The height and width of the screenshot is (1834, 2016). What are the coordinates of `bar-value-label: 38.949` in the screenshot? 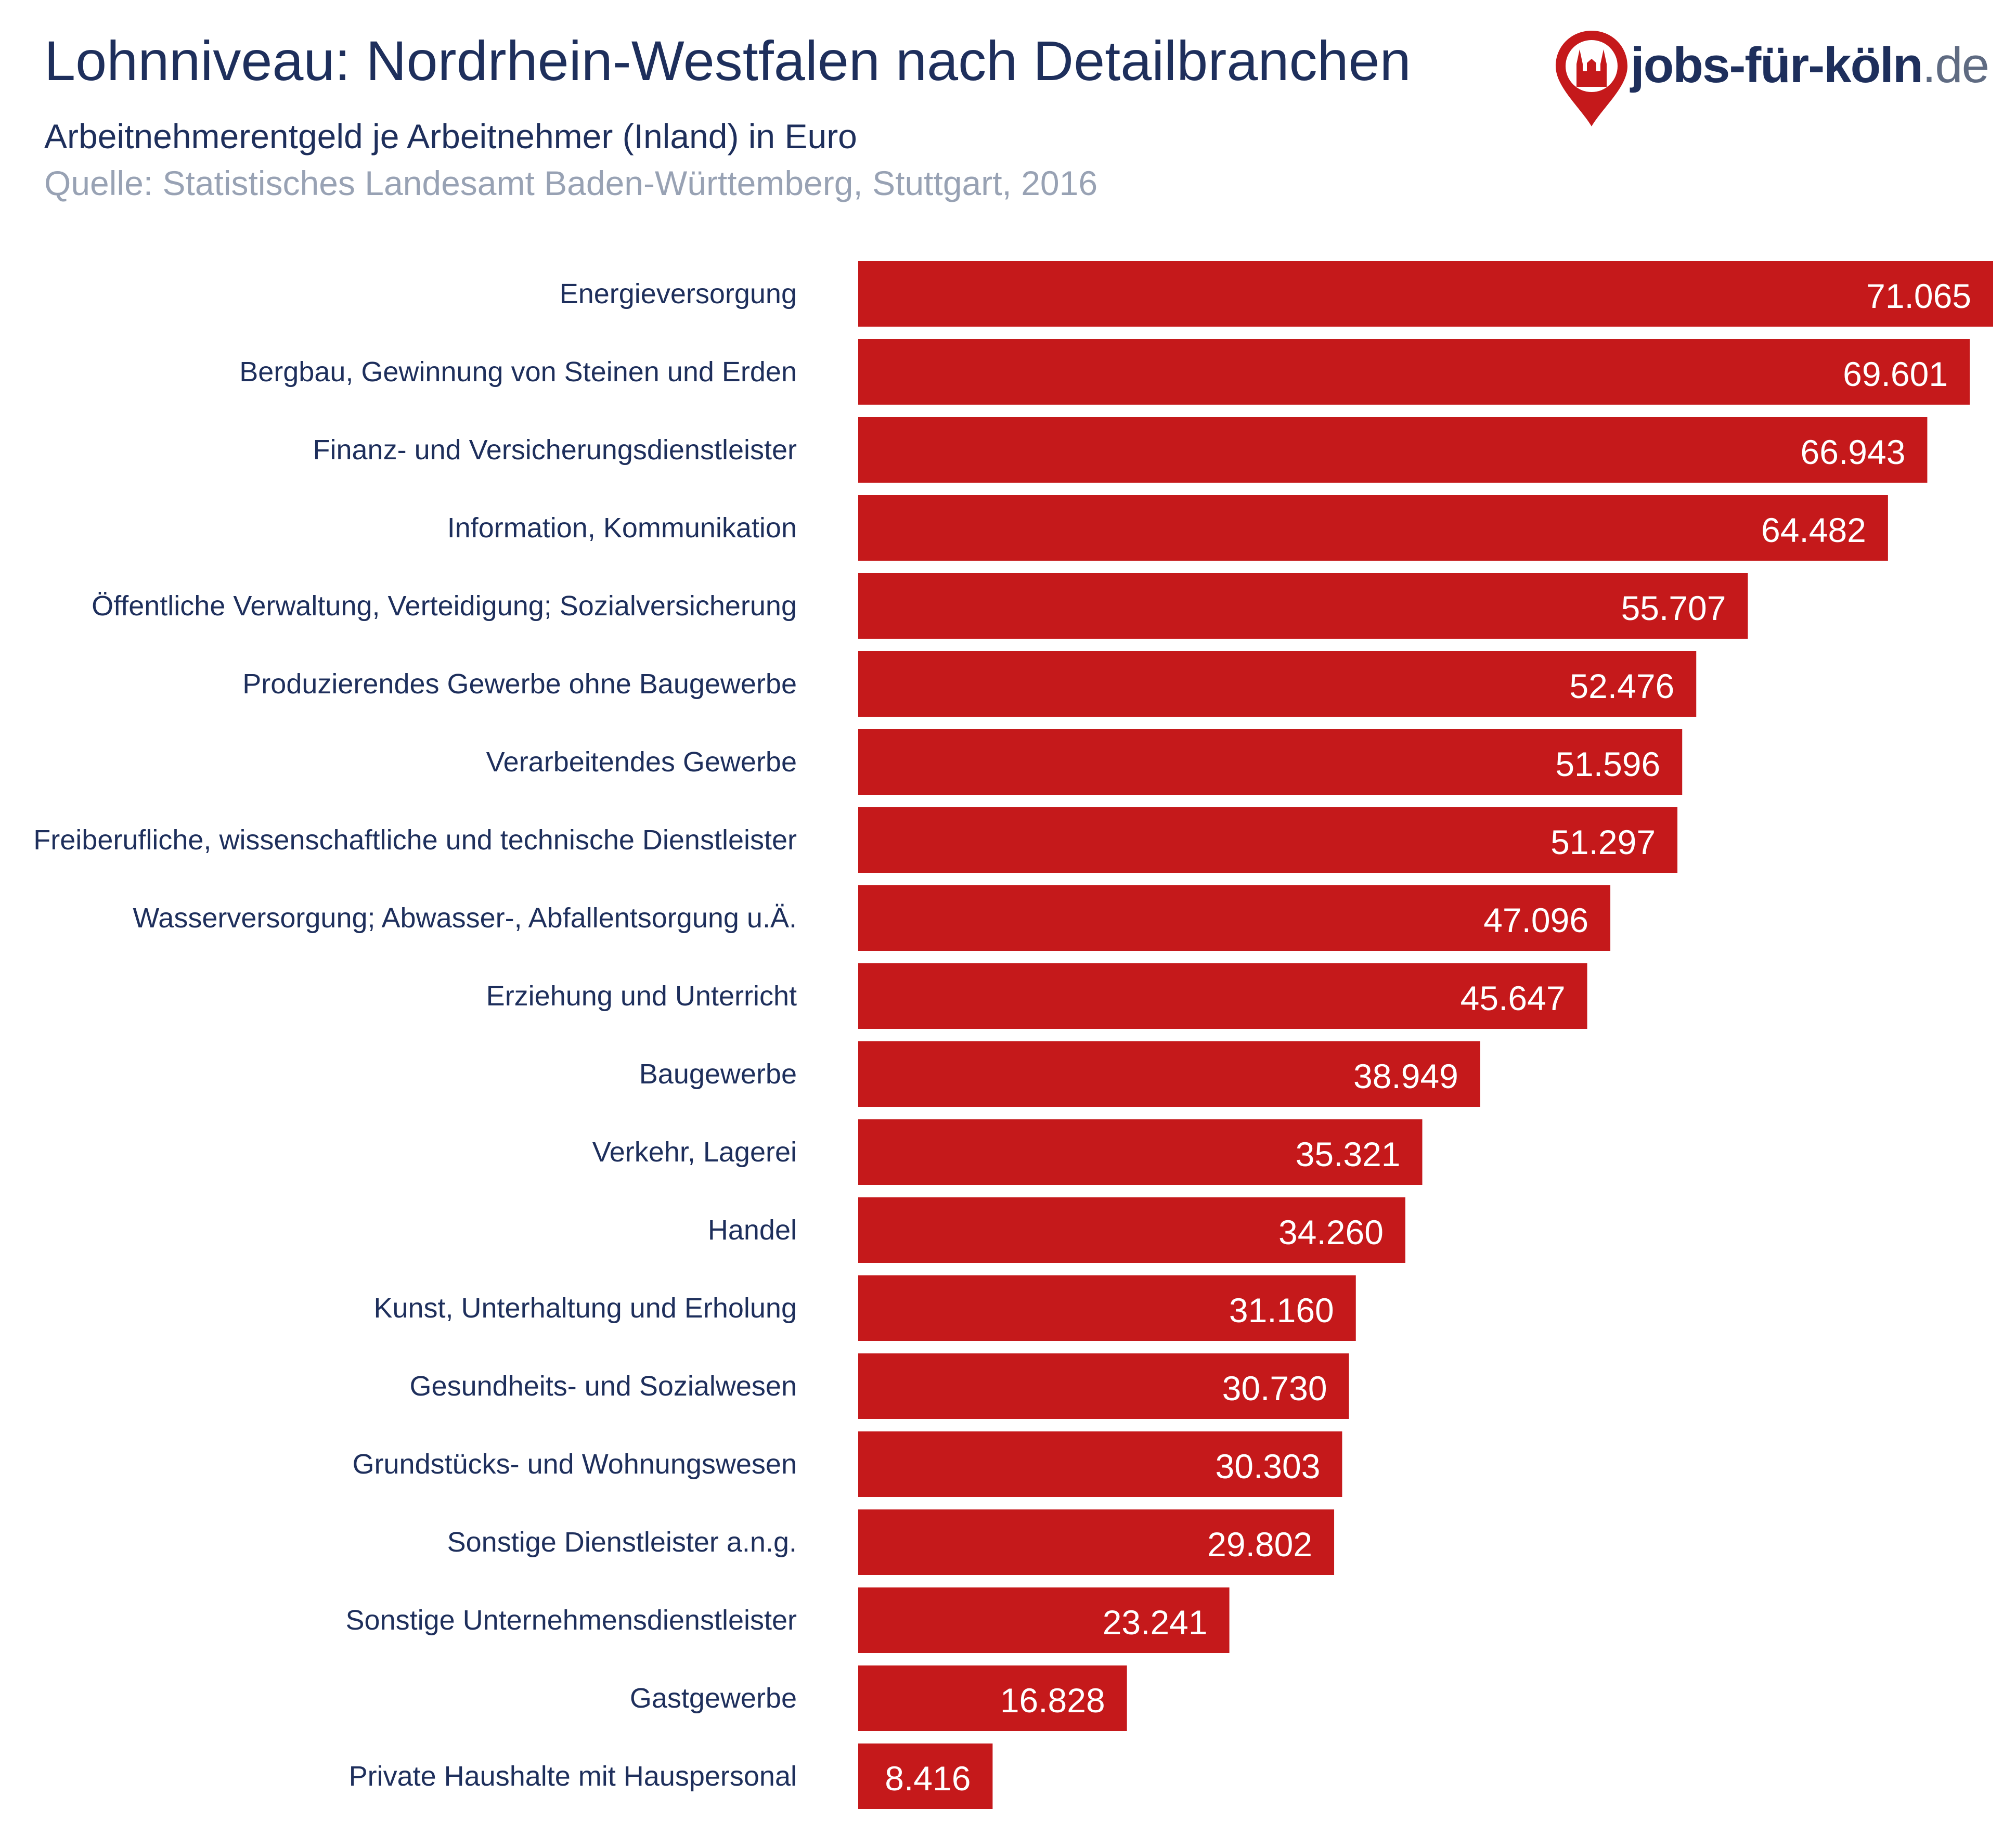 It's located at (1405, 1076).